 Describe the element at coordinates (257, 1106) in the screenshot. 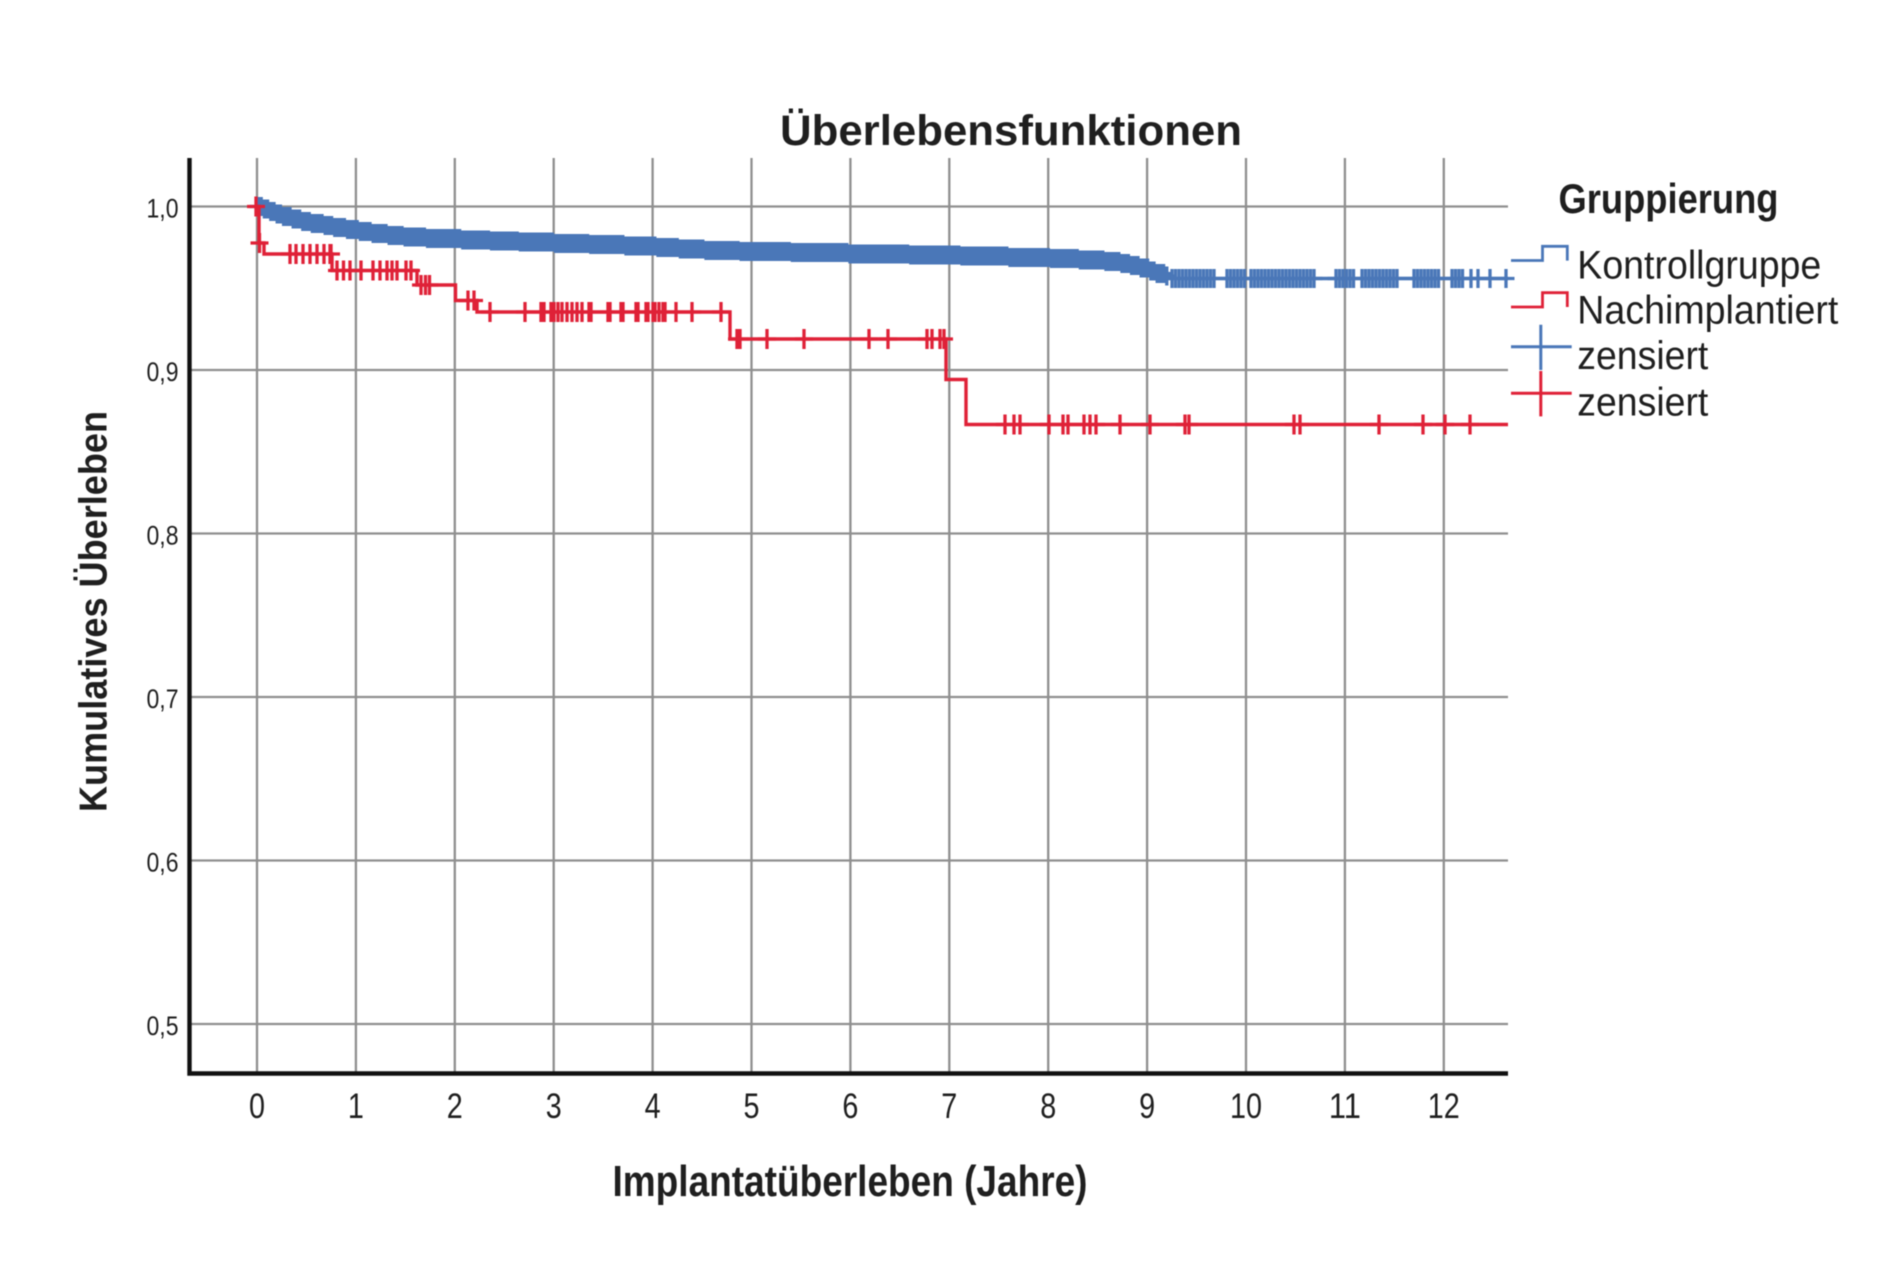

I see `svg-text: 0` at that location.